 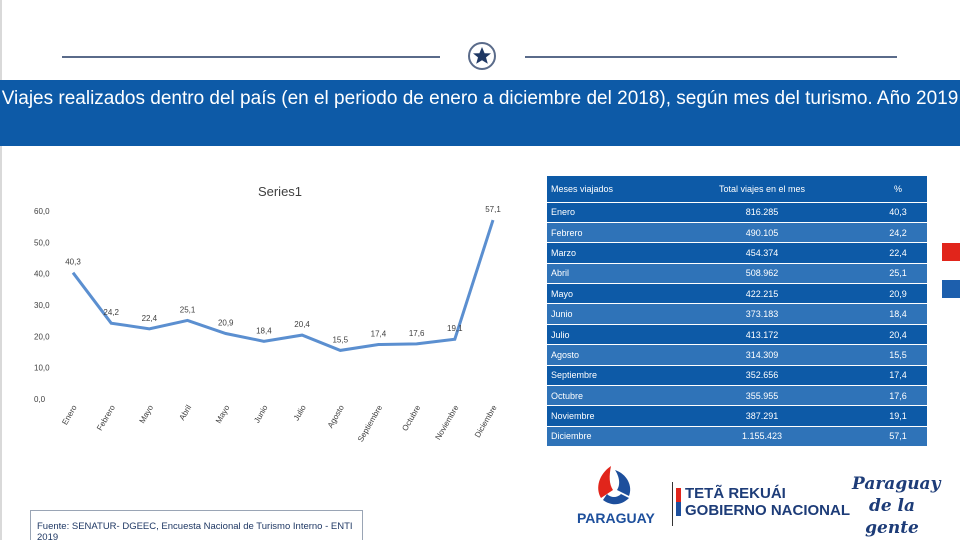 What do you see at coordinates (897, 335) in the screenshot?
I see `table-cell-percent: 20,4` at bounding box center [897, 335].